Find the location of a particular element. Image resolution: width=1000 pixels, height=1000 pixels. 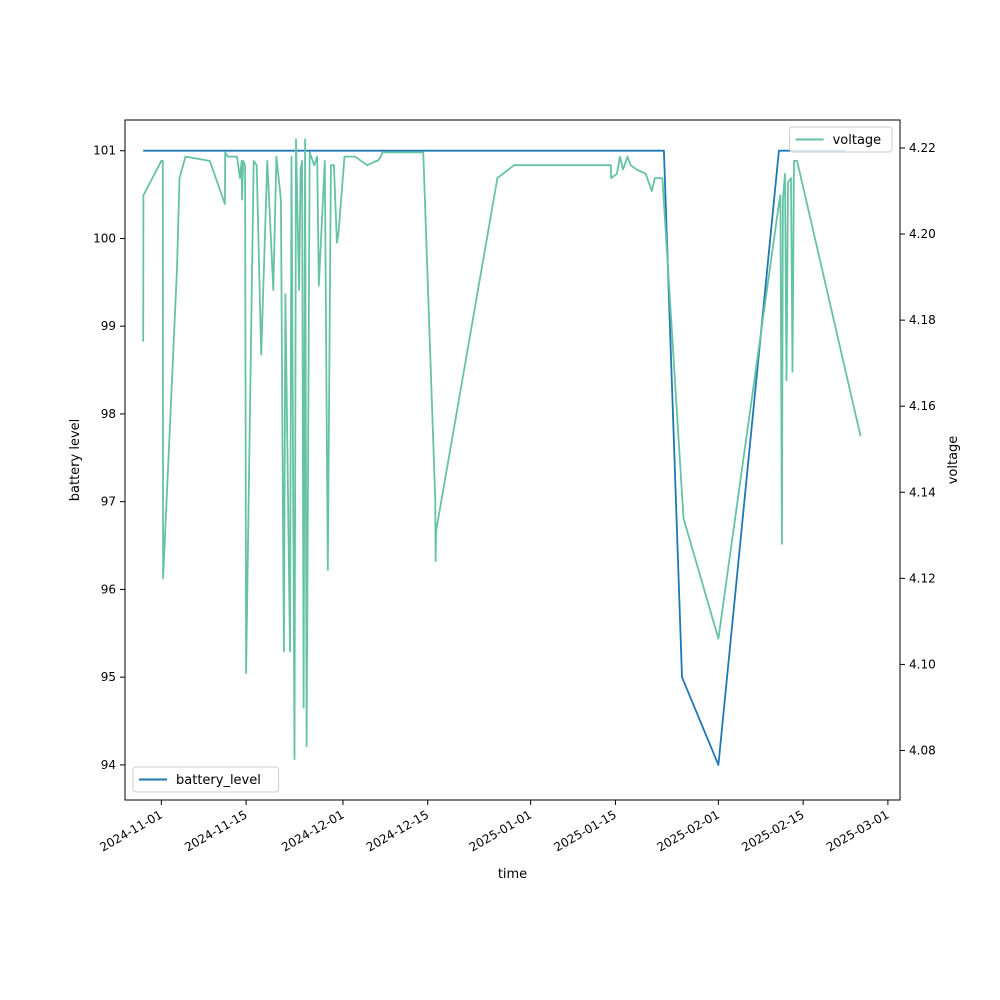

legend-voltage: voltage is located at coordinates (841, 139).